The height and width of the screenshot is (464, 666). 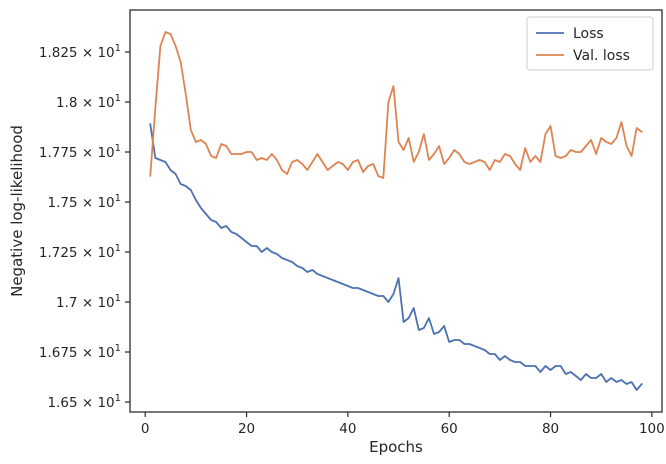 I want to click on y-tick-mantissa: 1.675, so click(x=58, y=353).